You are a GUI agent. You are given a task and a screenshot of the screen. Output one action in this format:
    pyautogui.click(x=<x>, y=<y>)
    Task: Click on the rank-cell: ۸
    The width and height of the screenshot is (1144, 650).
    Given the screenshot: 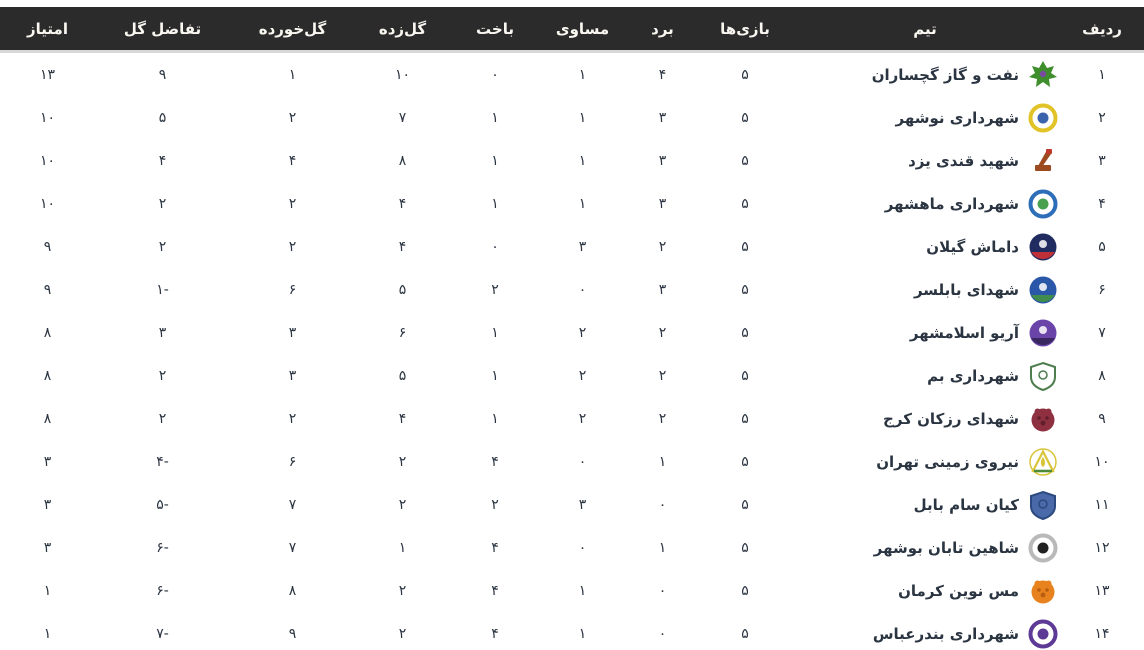 What is the action you would take?
    pyautogui.click(x=1102, y=375)
    